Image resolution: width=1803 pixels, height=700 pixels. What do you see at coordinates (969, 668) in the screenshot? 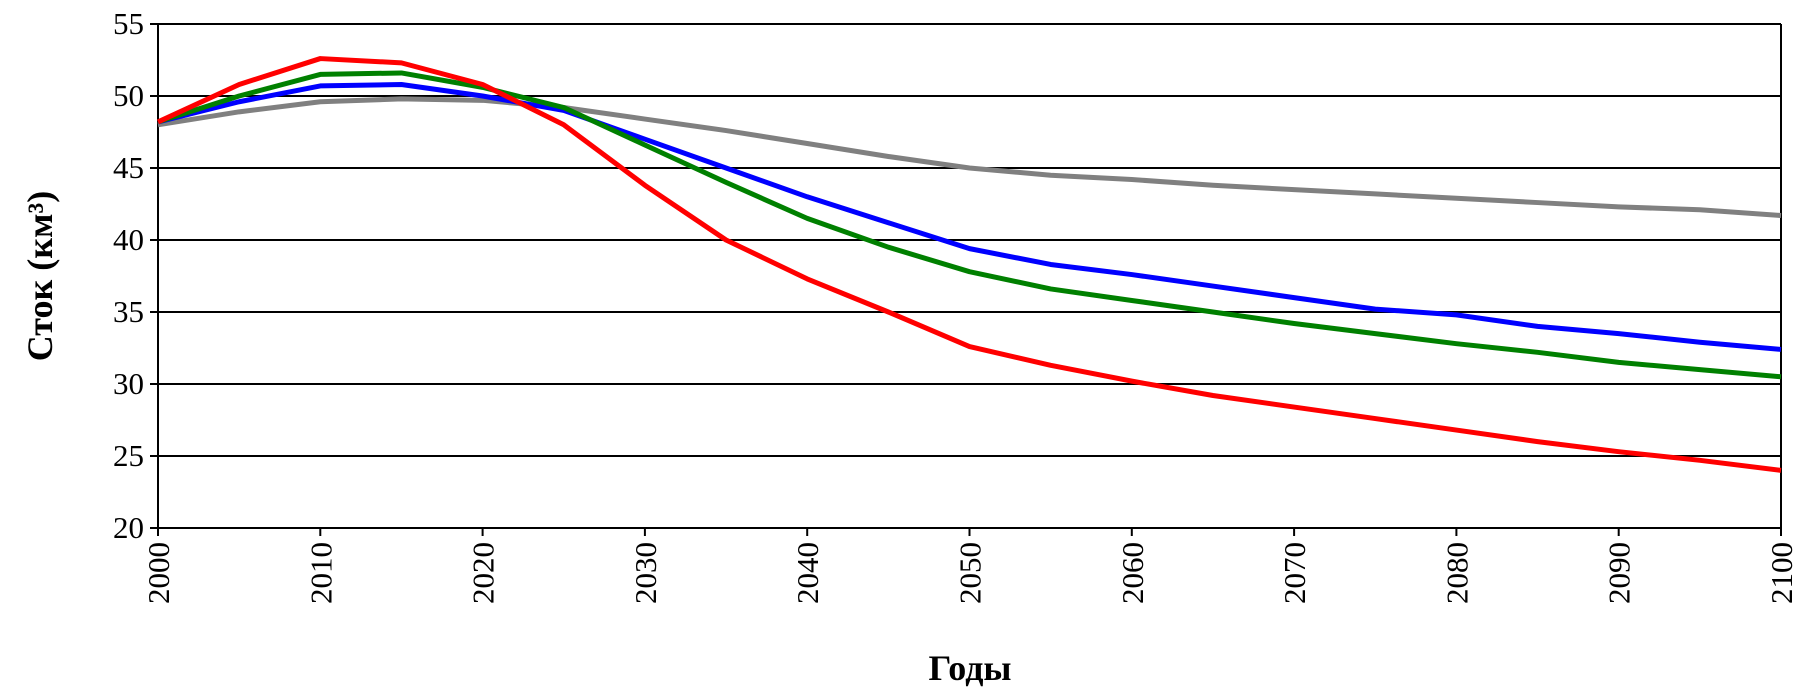
I see `x-axis-title: Годы` at bounding box center [969, 668].